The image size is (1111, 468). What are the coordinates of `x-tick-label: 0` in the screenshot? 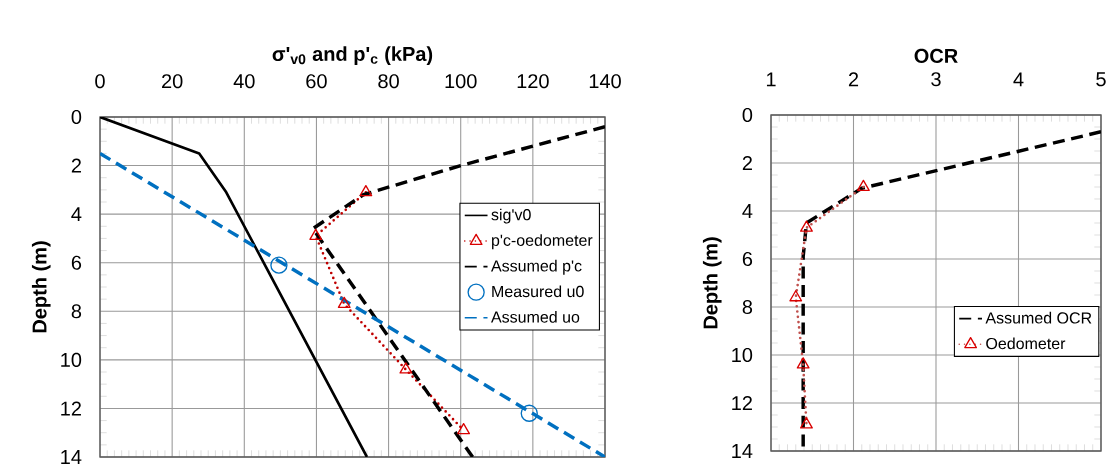 It's located at (100, 81).